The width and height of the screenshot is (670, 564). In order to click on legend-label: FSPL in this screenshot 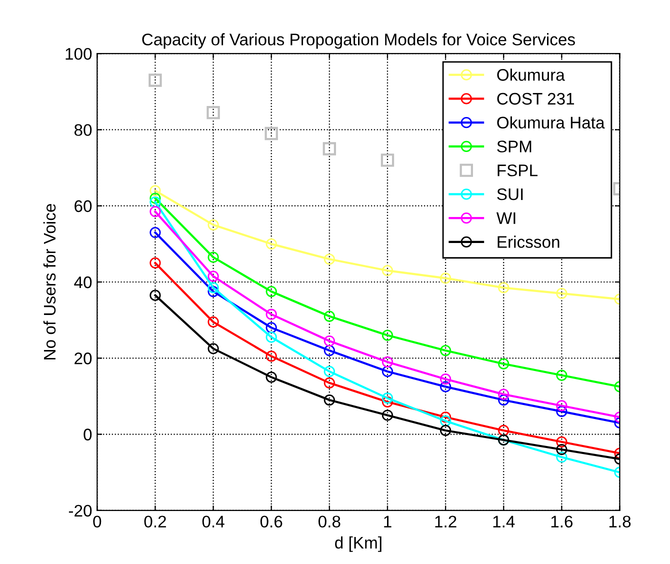, I will do `click(518, 170)`.